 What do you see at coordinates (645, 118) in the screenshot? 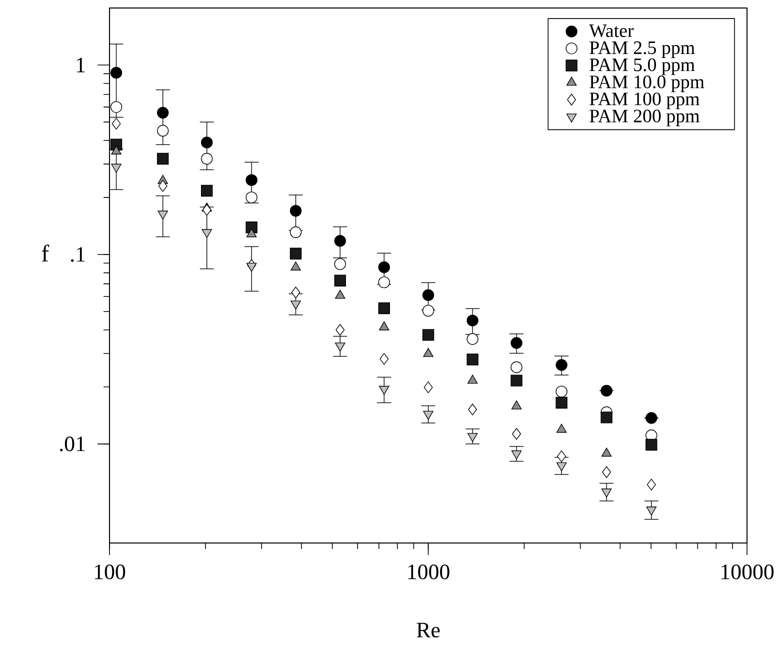
I see `legend-label: PAM 200 ppm` at bounding box center [645, 118].